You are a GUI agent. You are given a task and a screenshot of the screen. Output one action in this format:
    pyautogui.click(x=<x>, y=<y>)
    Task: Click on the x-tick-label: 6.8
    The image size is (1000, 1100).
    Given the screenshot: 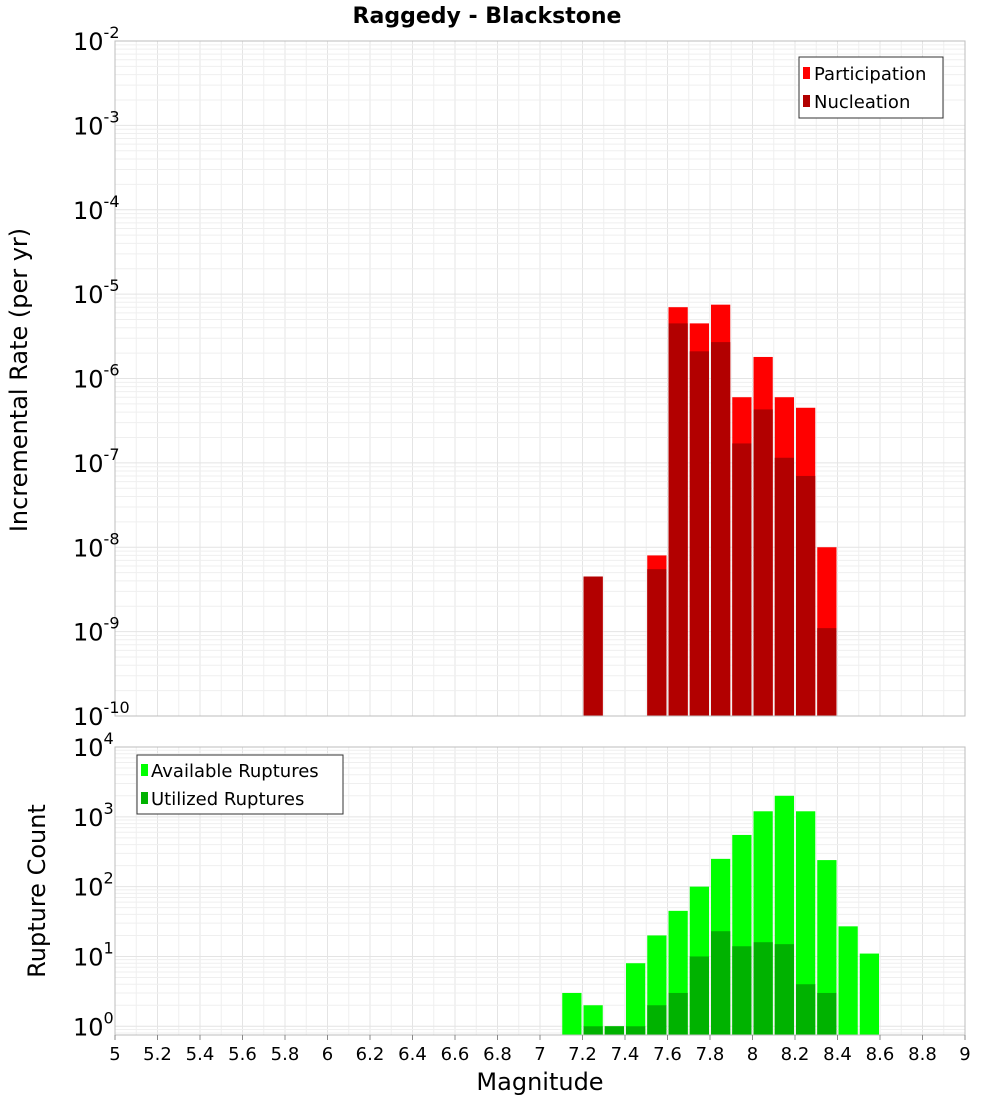 What is the action you would take?
    pyautogui.click(x=497, y=1054)
    